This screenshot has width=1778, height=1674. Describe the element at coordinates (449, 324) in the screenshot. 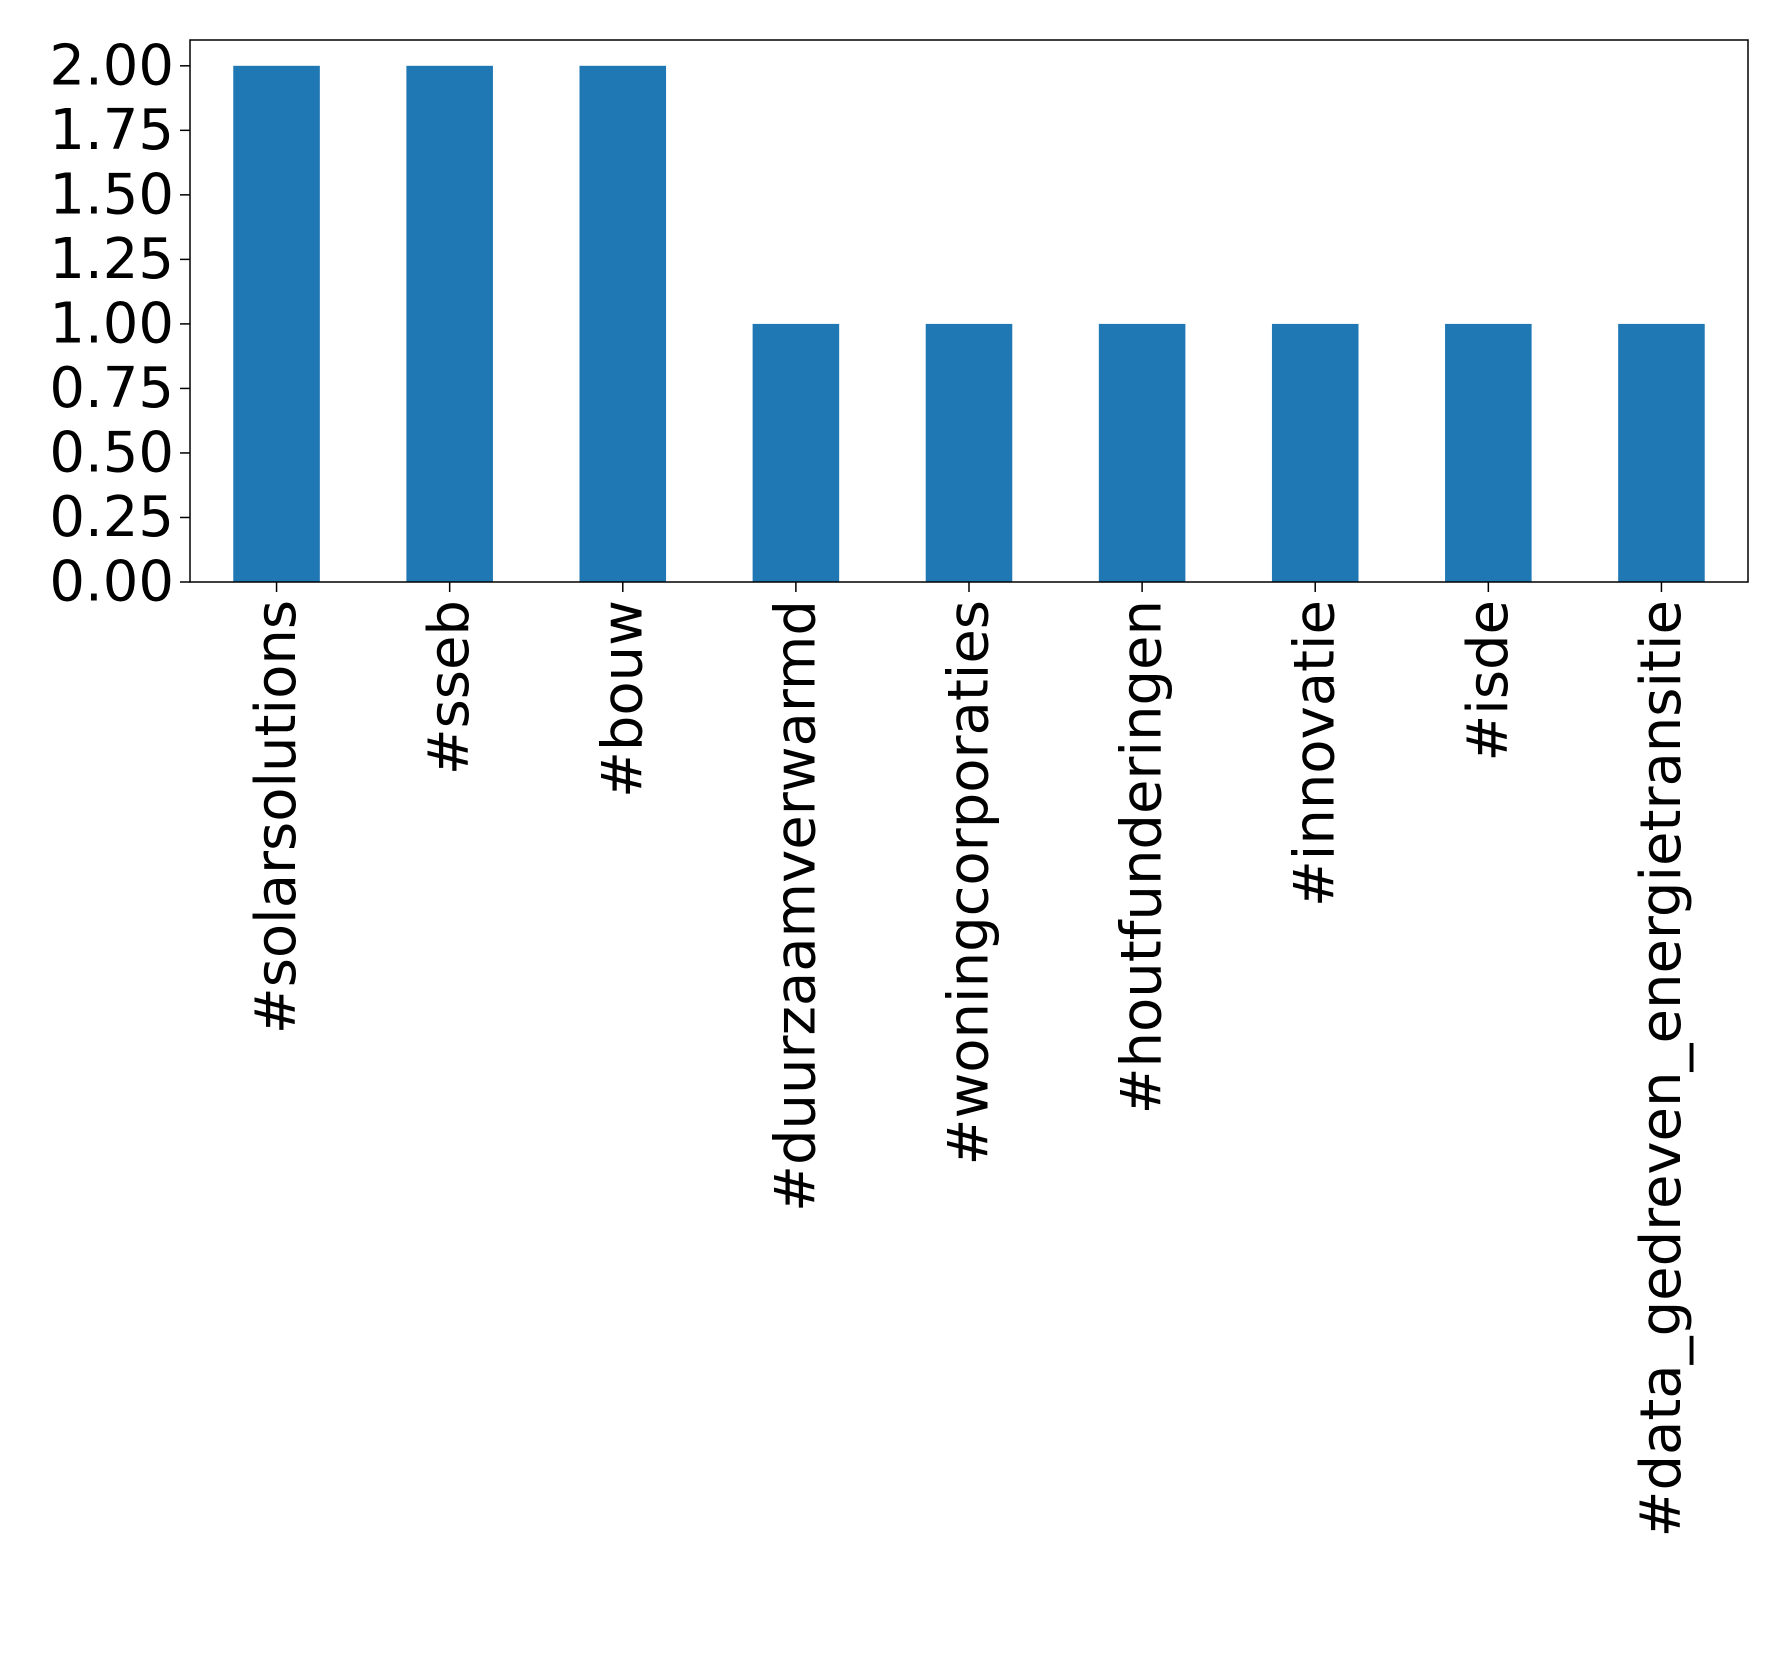

I see `bar-sseb` at that location.